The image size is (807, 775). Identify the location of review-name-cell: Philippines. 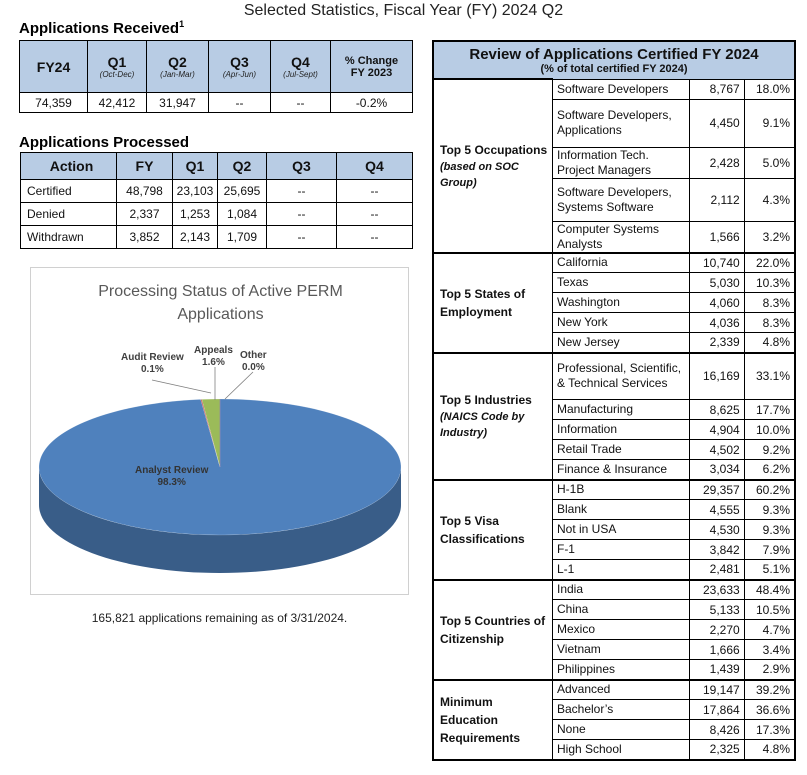
(620, 670).